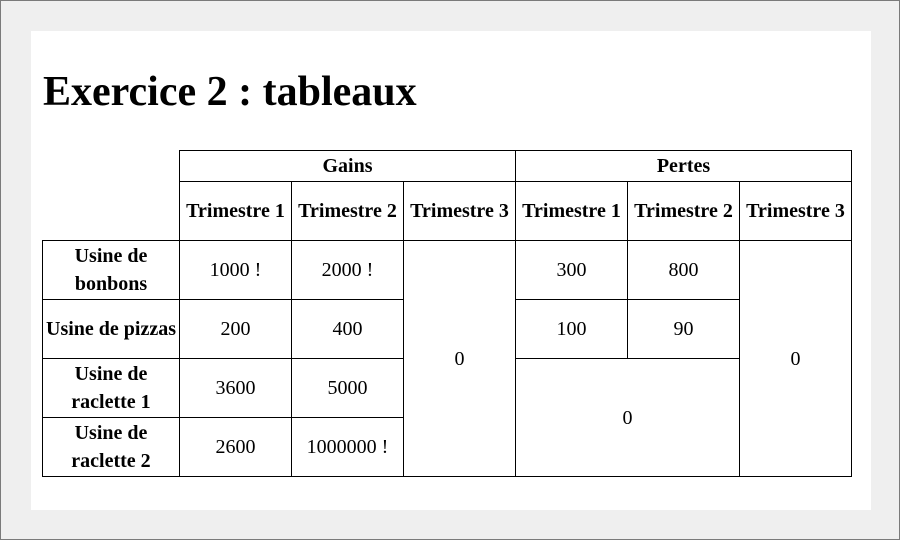 The height and width of the screenshot is (540, 900). What do you see at coordinates (683, 270) in the screenshot?
I see `cell-bonbons-pertes-t2: 800` at bounding box center [683, 270].